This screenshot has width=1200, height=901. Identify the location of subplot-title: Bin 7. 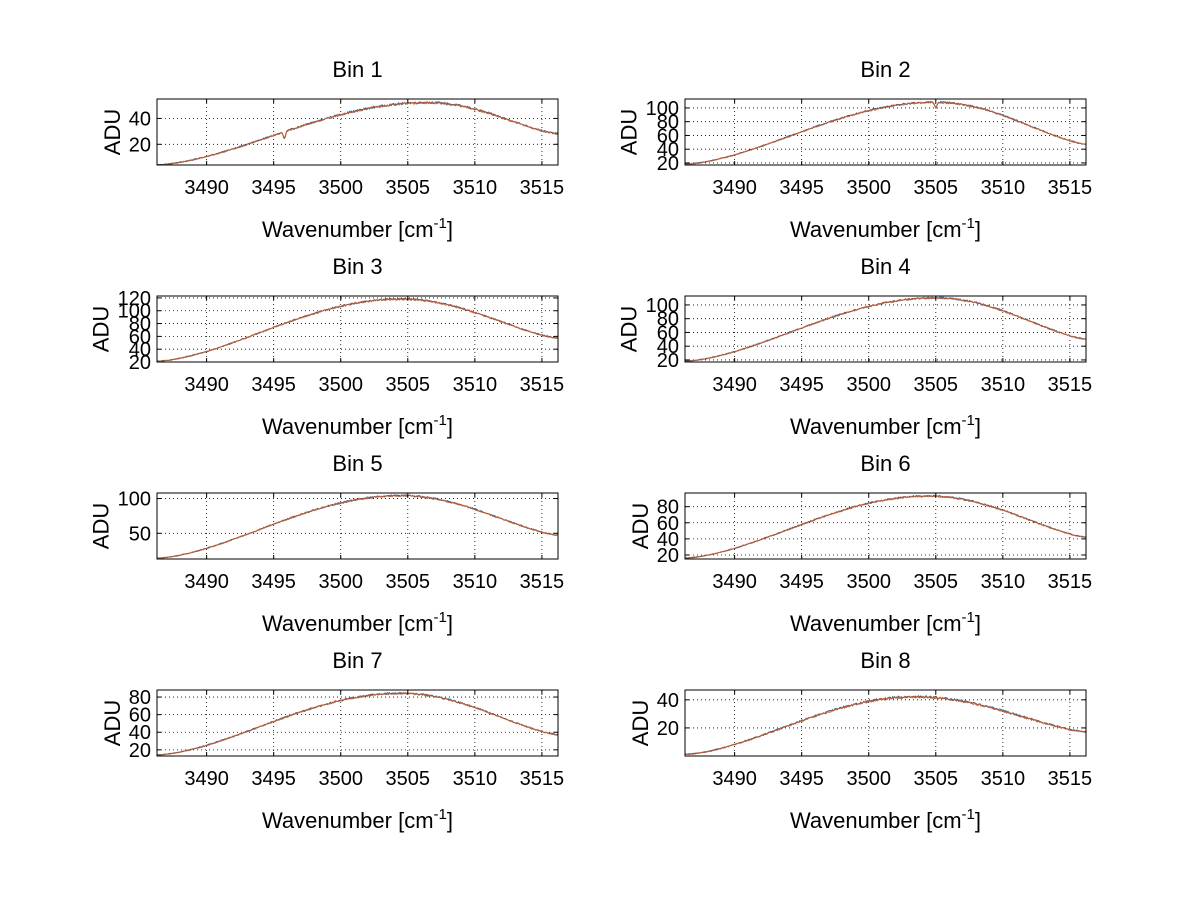
(357, 660).